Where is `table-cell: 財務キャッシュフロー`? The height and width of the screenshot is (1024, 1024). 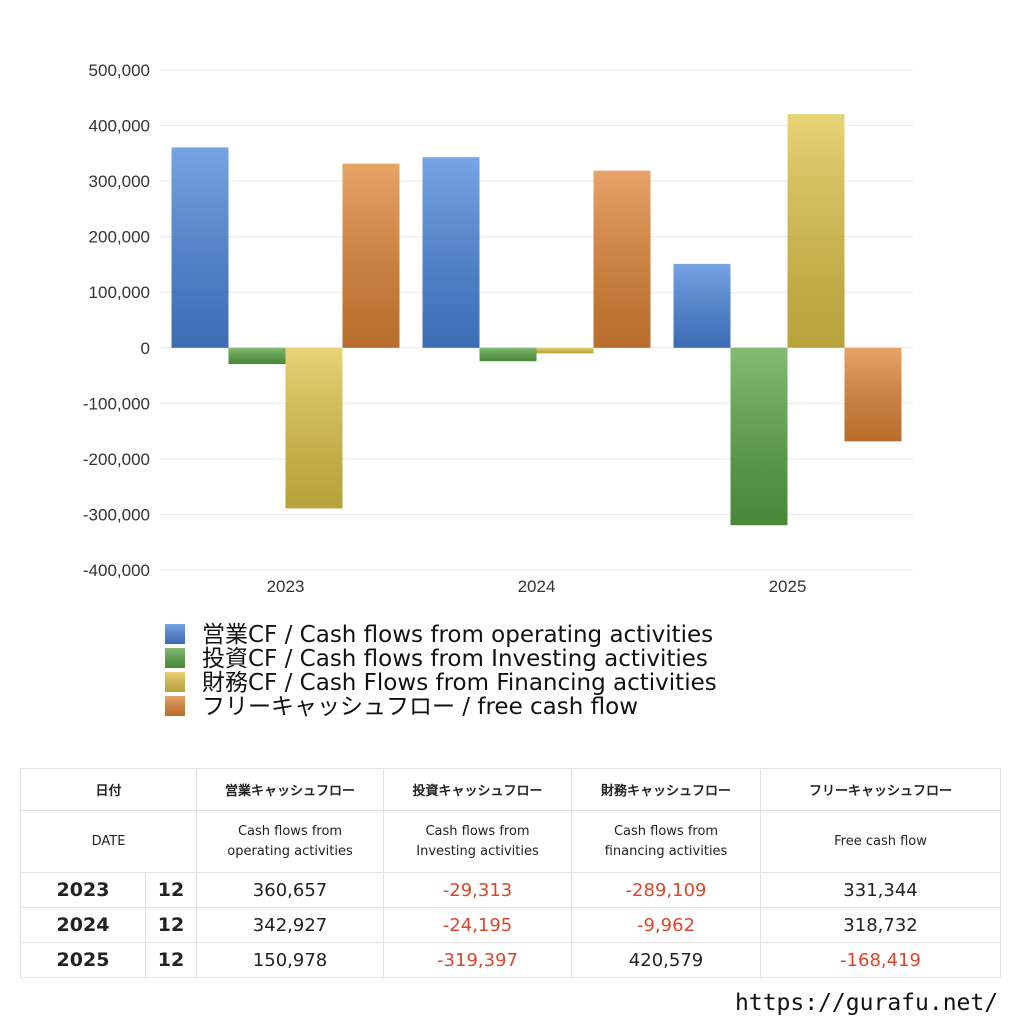
table-cell: 財務キャッシュフロー is located at coordinates (666, 789).